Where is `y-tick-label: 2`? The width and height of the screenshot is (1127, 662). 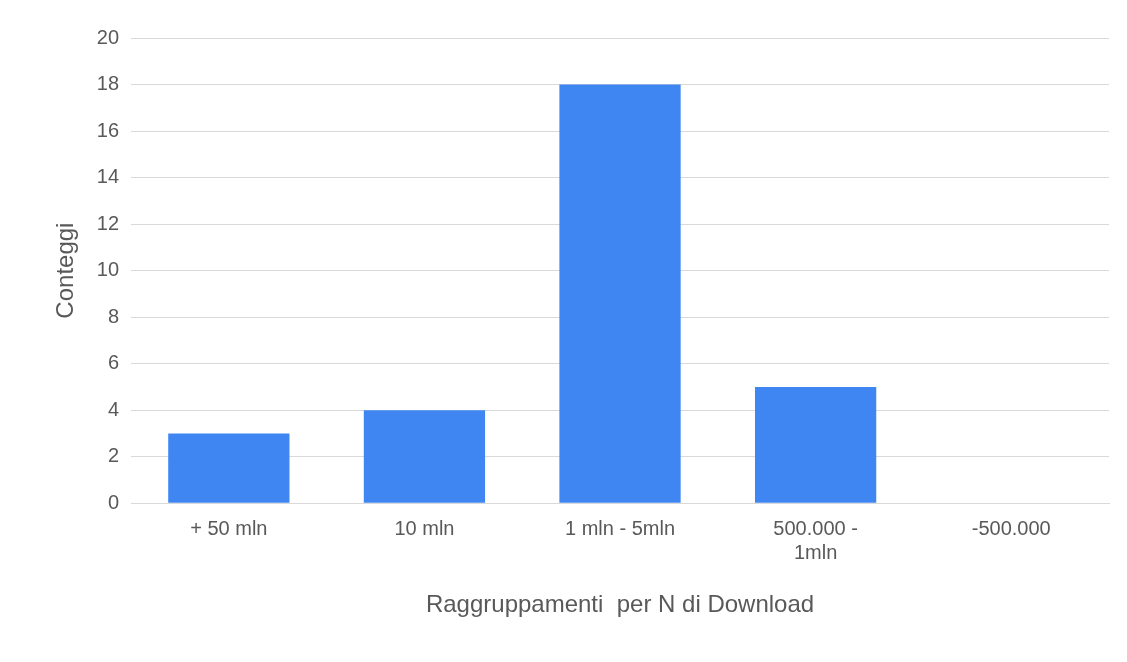
y-tick-label: 2 is located at coordinates (113, 455).